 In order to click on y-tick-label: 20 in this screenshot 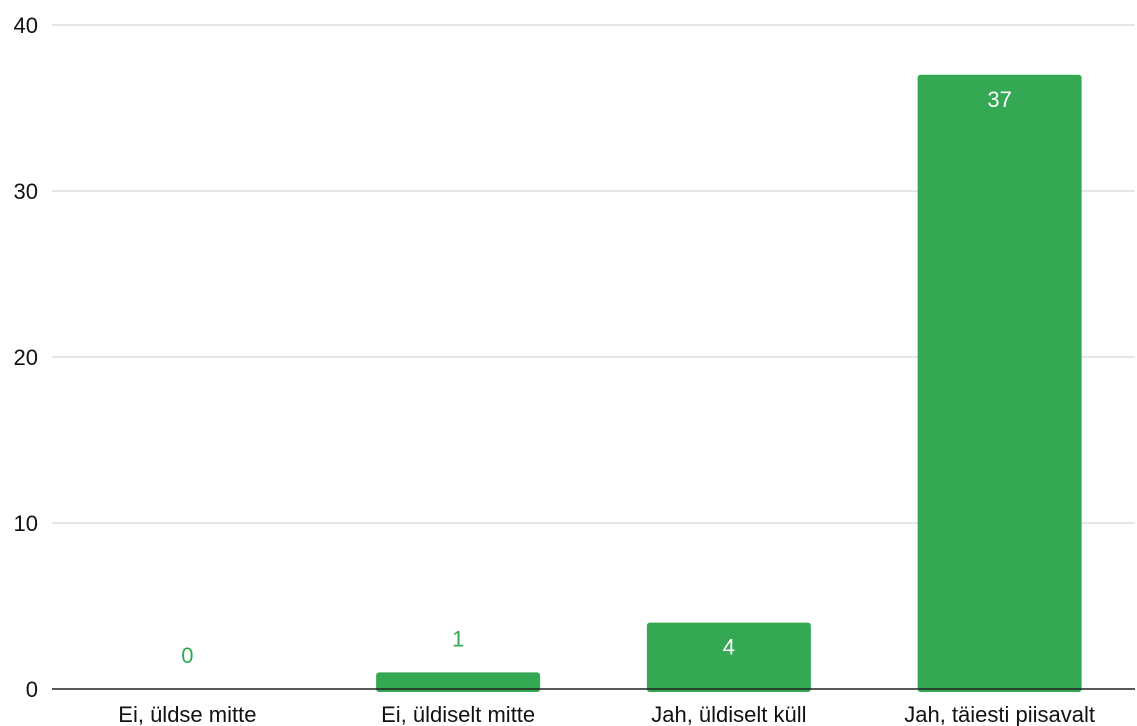, I will do `click(26, 357)`.